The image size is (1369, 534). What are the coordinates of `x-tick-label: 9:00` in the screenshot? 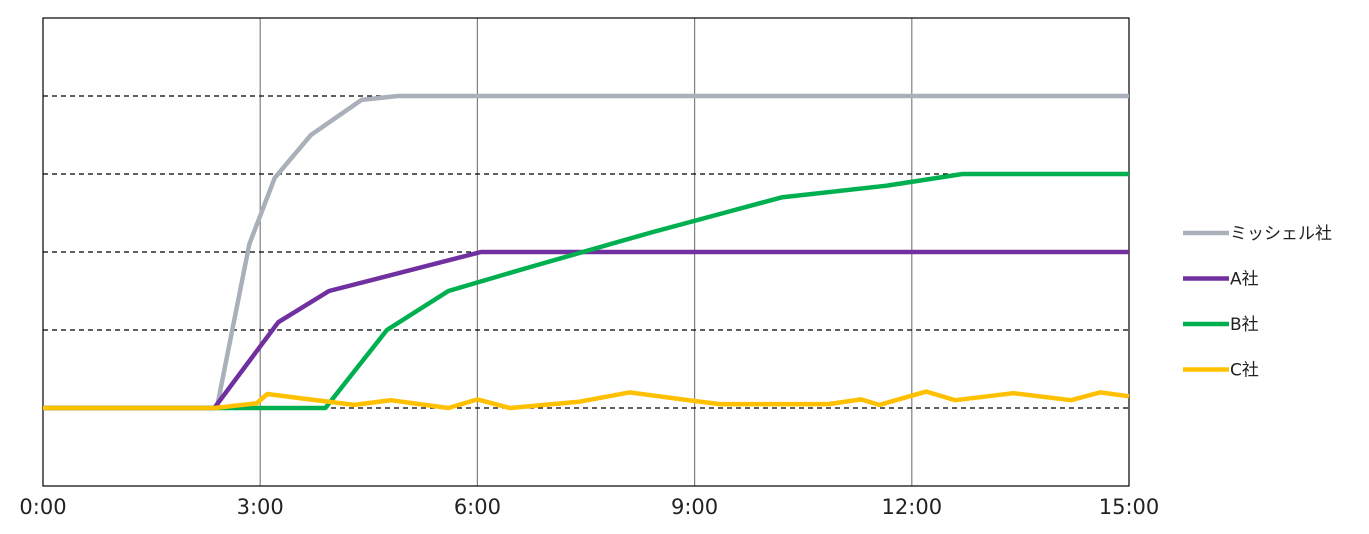 It's located at (694, 507).